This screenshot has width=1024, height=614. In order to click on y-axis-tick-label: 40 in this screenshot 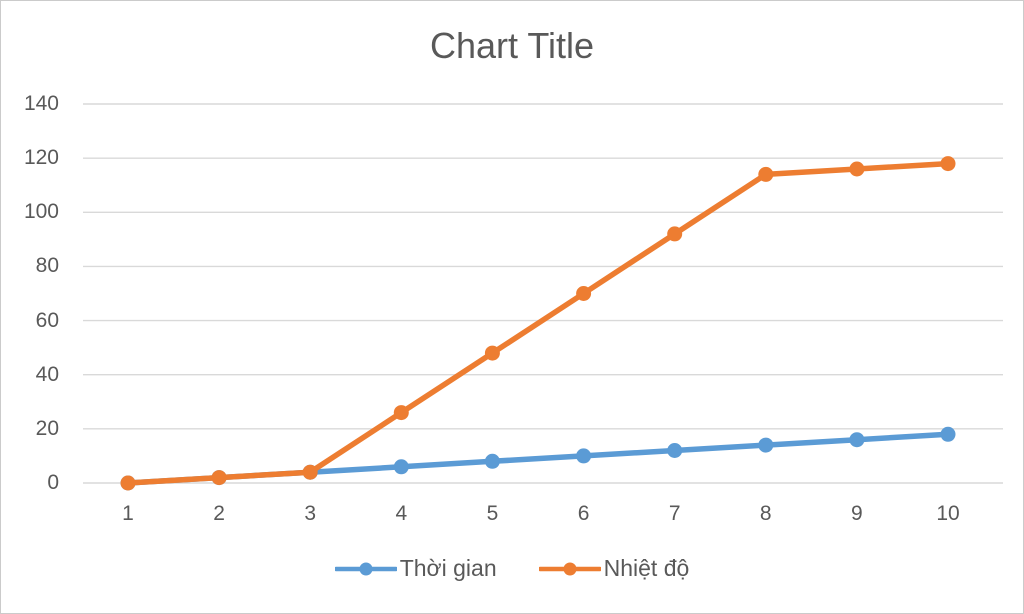, I will do `click(47, 374)`.